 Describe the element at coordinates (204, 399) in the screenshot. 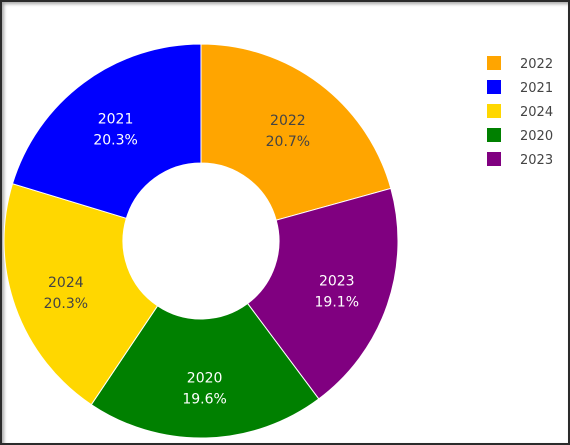

I see `slice-label-percent-2020: 19.6%` at that location.